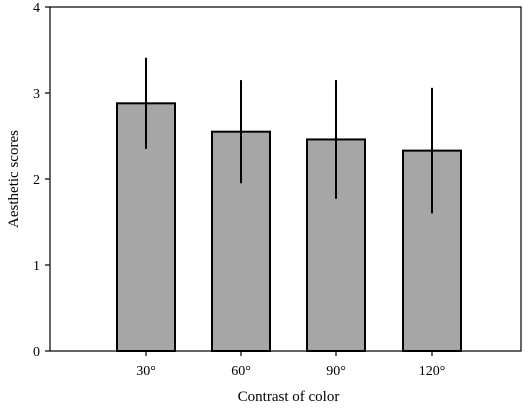  Describe the element at coordinates (36, 266) in the screenshot. I see `y-tick-label: 1` at that location.